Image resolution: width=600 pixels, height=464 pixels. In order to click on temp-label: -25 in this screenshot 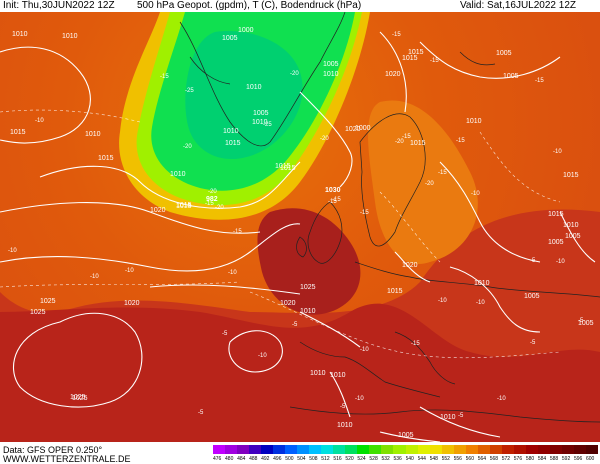, I will do `click(189, 91)`.